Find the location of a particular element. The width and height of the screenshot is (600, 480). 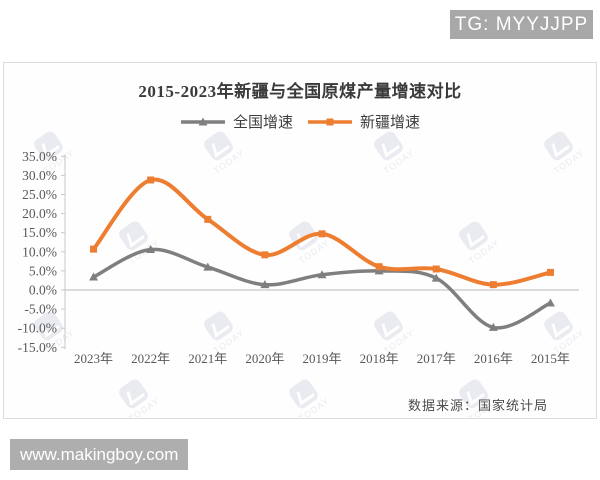

site-url-text: www.makingboy.com is located at coordinates (99, 454).